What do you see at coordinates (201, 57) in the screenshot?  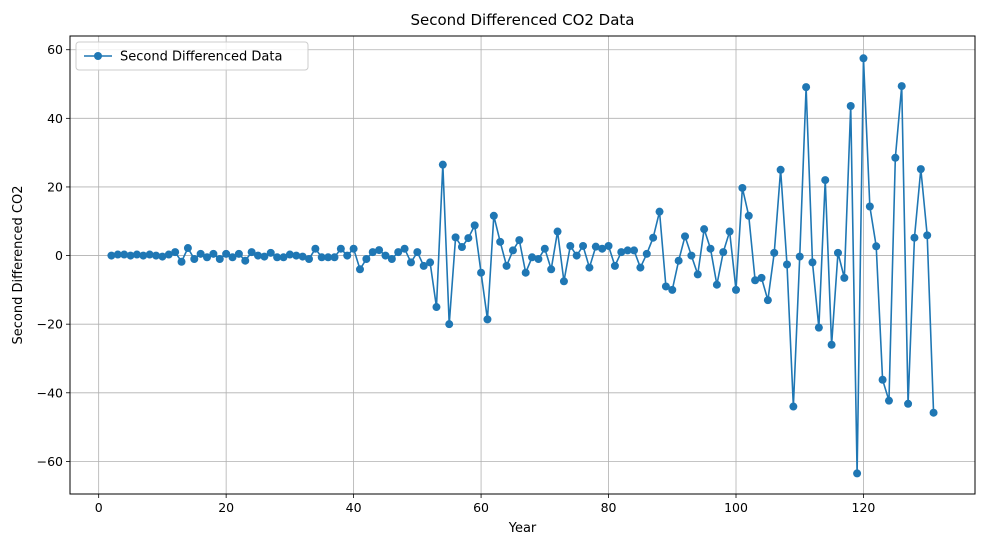 I see `legend-label: Second Differenced Data` at bounding box center [201, 57].